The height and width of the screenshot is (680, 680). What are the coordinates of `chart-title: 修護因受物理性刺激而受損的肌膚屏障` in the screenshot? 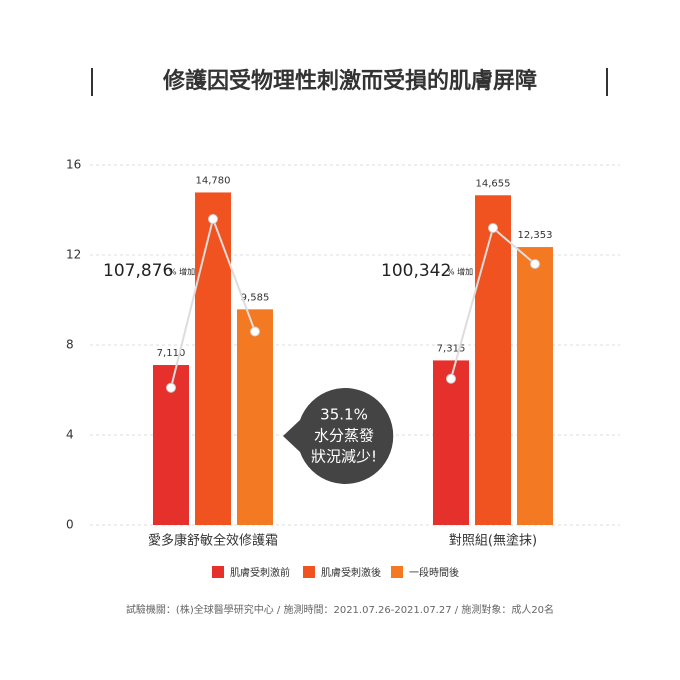 It's located at (349, 81).